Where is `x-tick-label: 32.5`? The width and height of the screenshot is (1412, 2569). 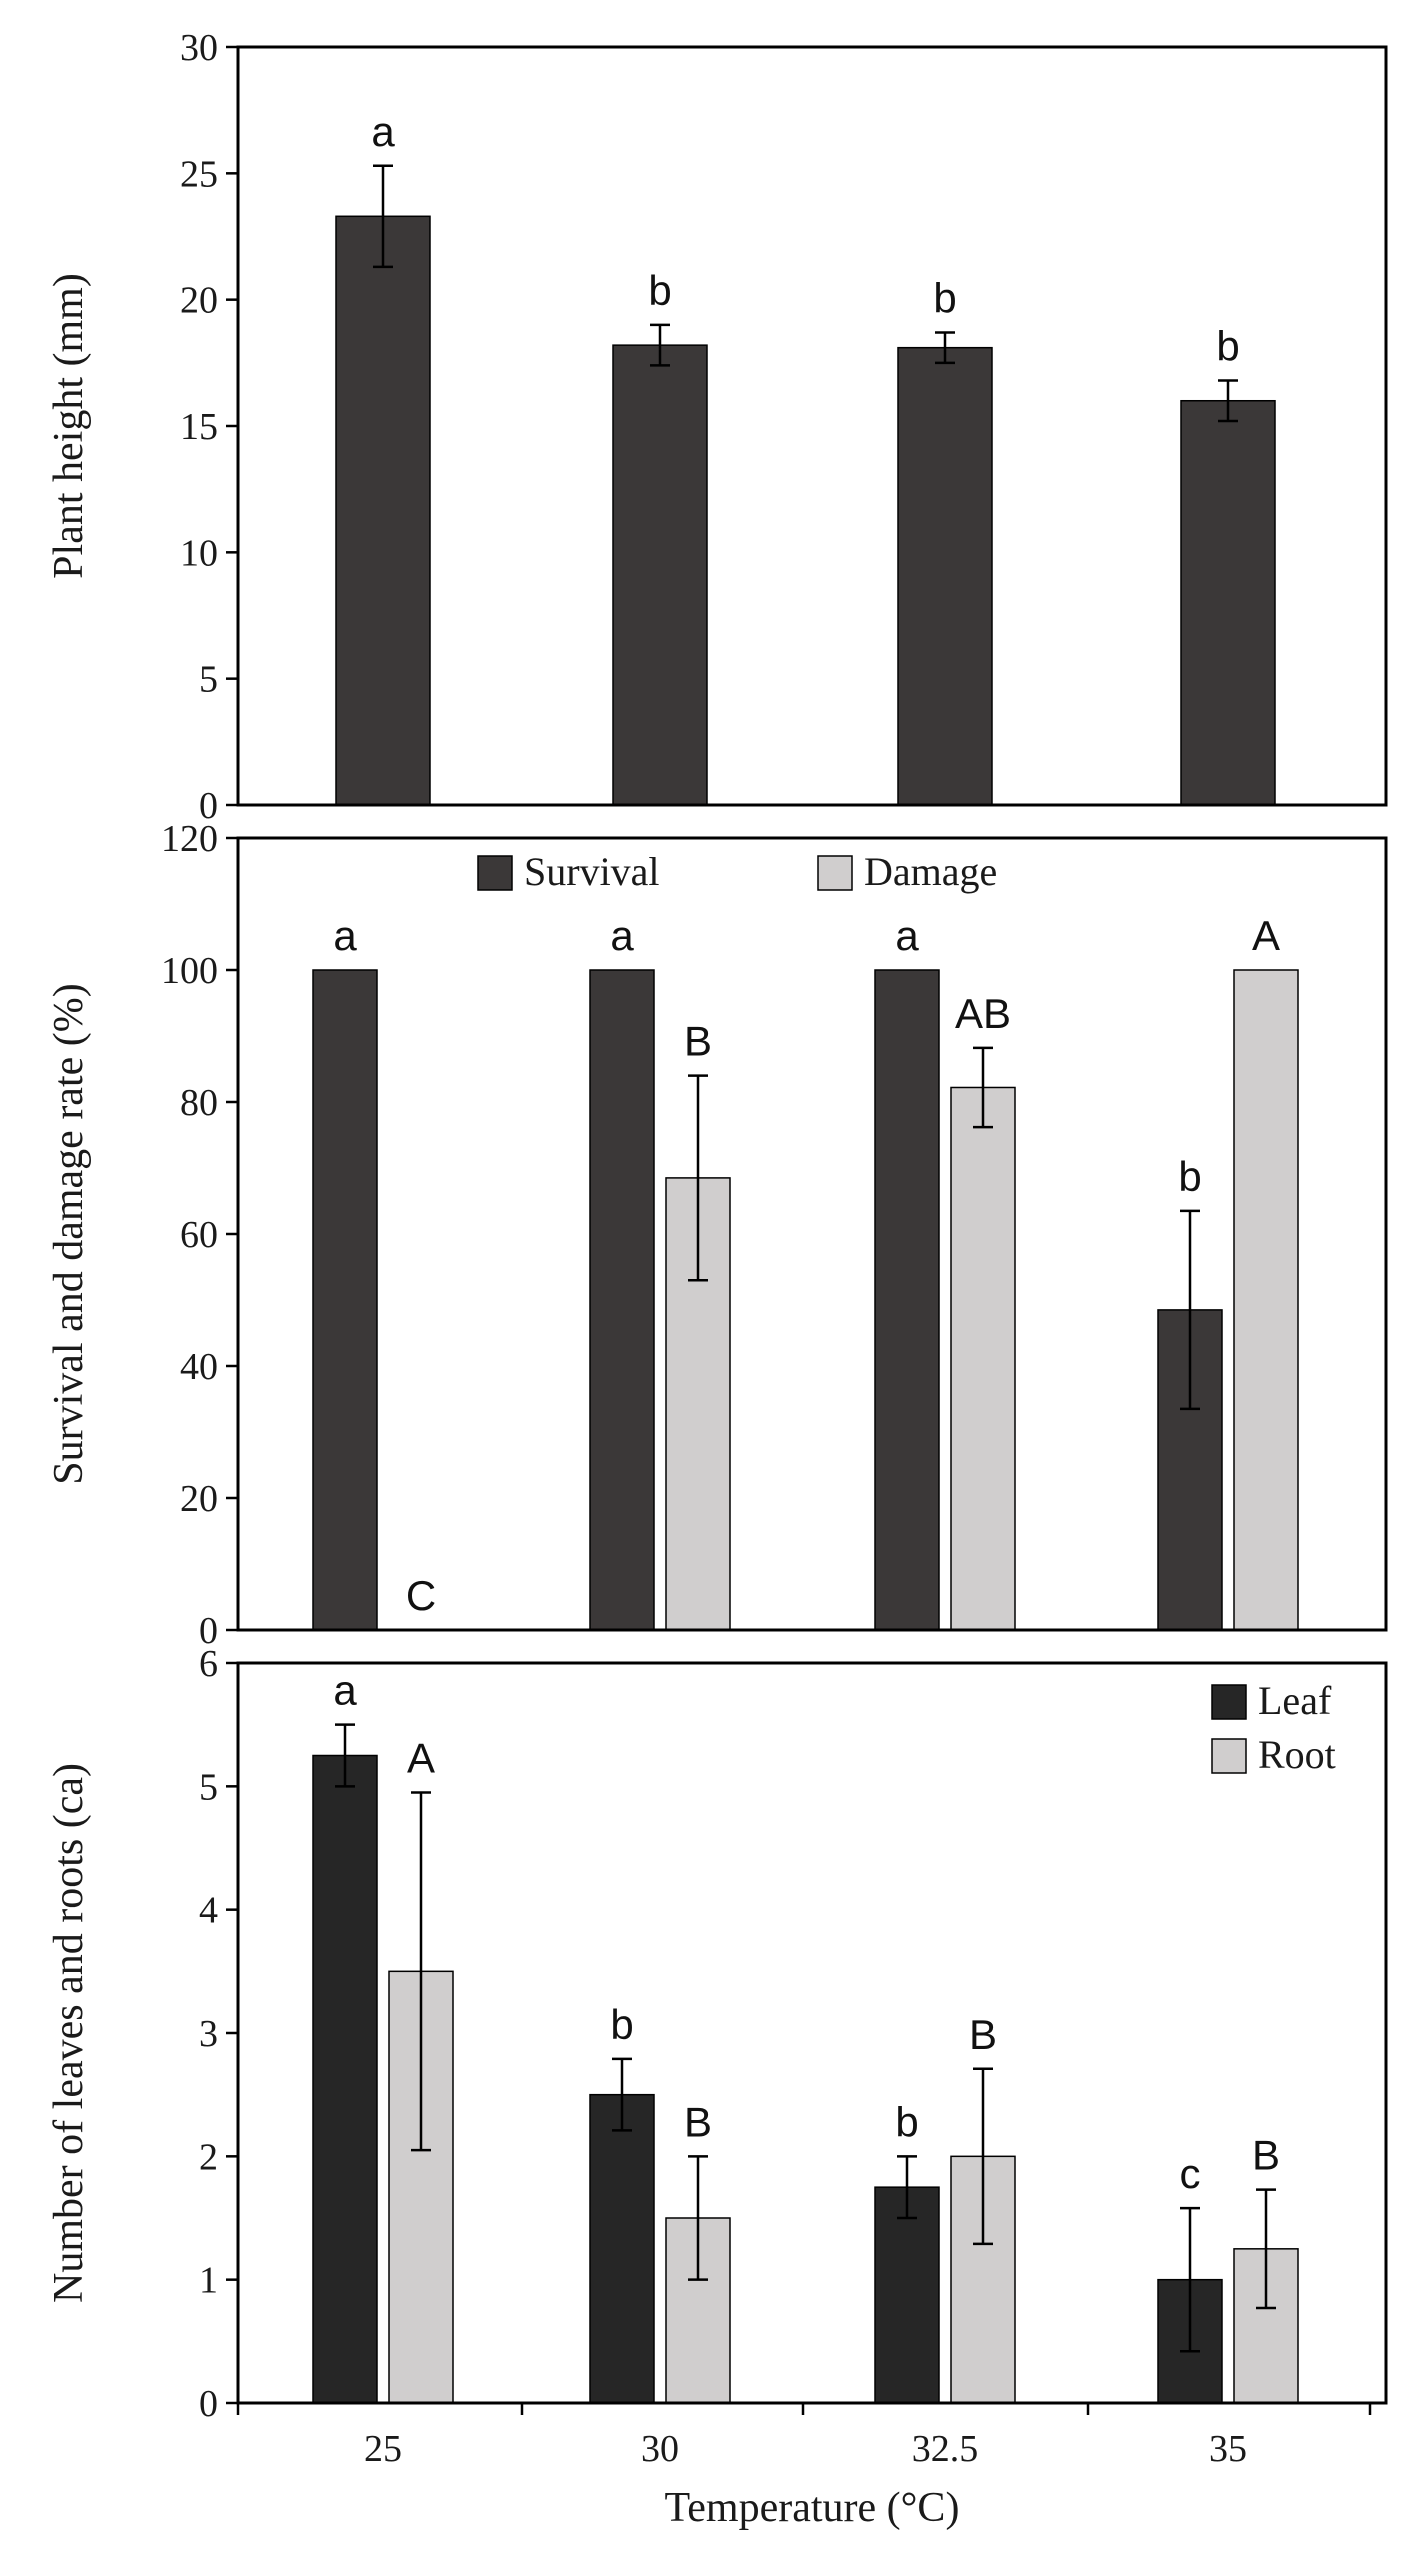 x-tick-label: 32.5 is located at coordinates (945, 2449).